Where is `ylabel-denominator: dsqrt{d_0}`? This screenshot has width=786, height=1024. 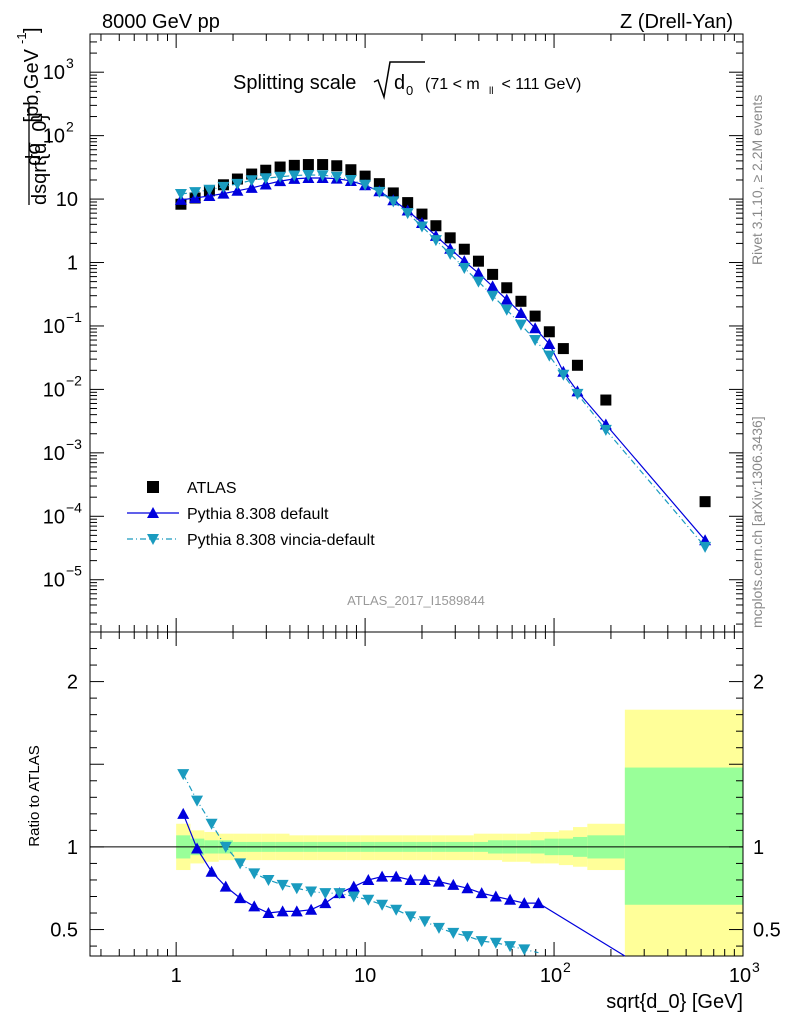 ylabel-denominator: dsqrt{d_0} is located at coordinates (40, 159).